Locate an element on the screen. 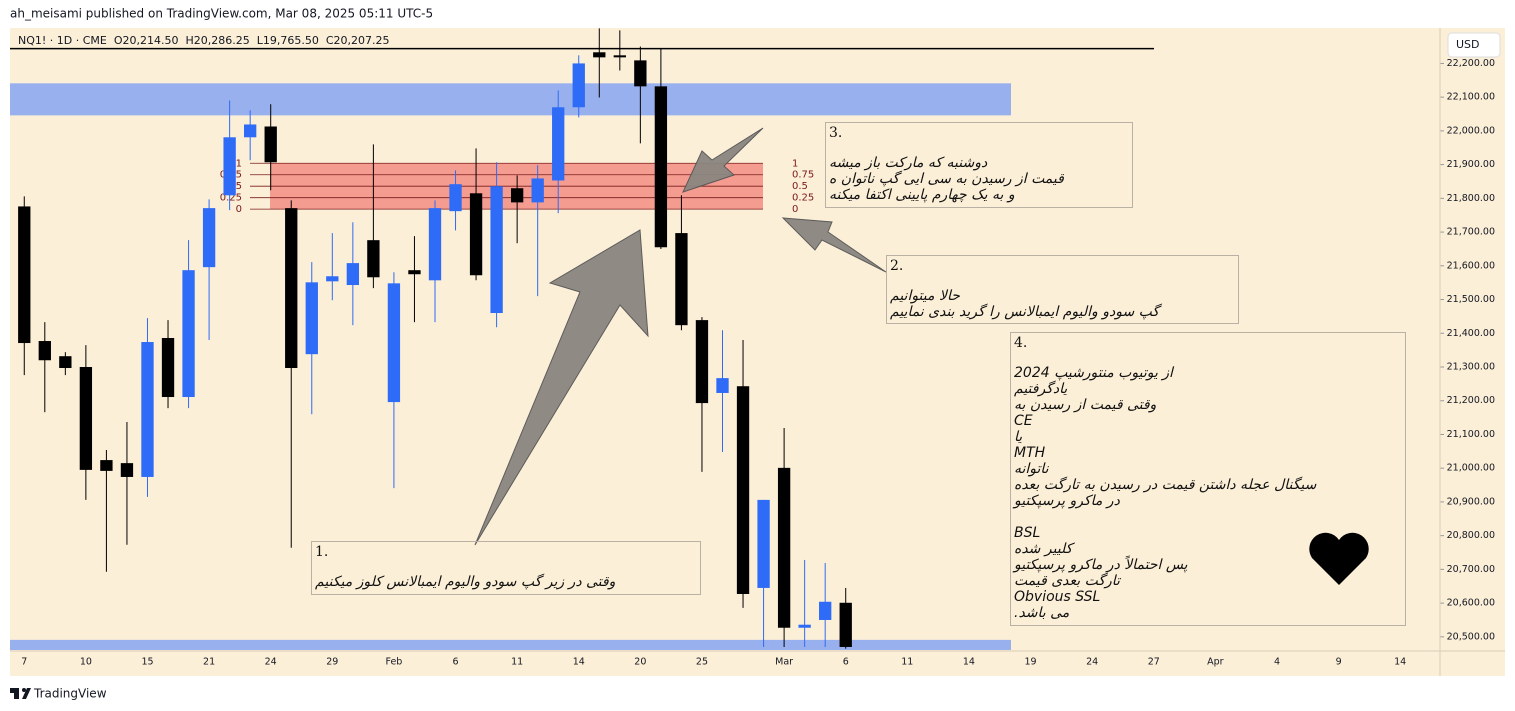 The width and height of the screenshot is (1515, 711). heart is located at coordinates (1339, 558).